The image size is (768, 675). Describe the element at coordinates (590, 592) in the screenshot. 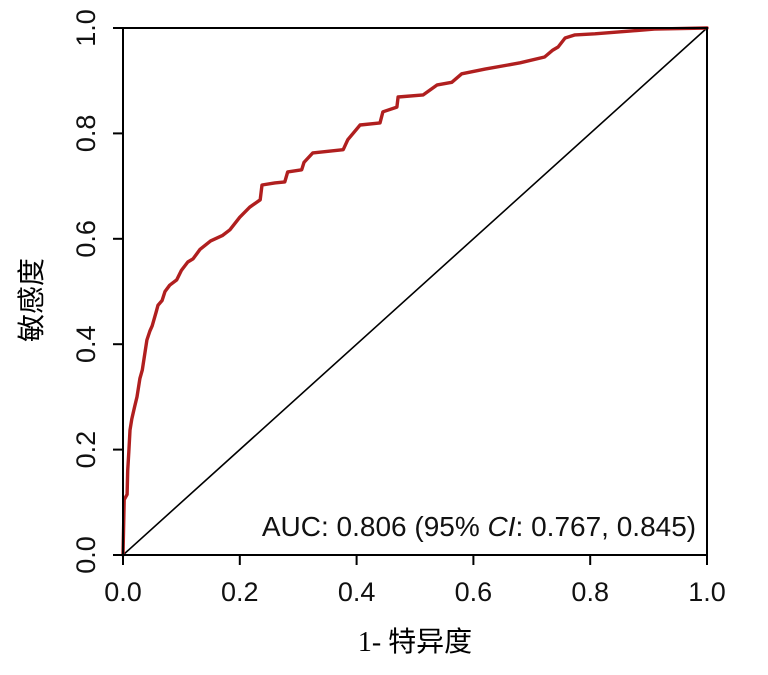

I see `x-tick-label: 0.8` at that location.